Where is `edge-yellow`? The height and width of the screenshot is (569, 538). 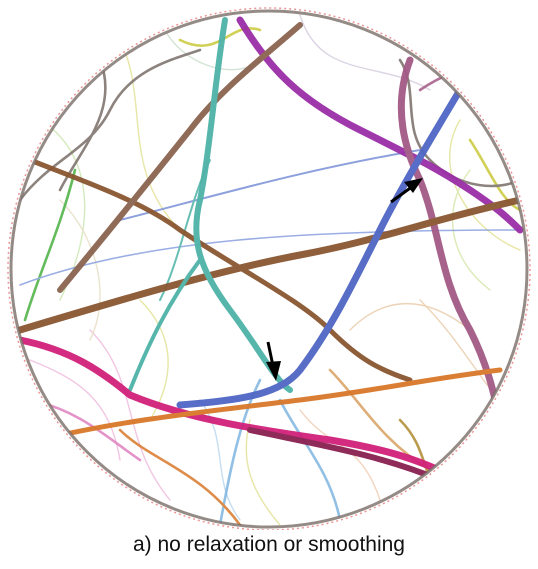
edge-yellow is located at coordinates (495, 175).